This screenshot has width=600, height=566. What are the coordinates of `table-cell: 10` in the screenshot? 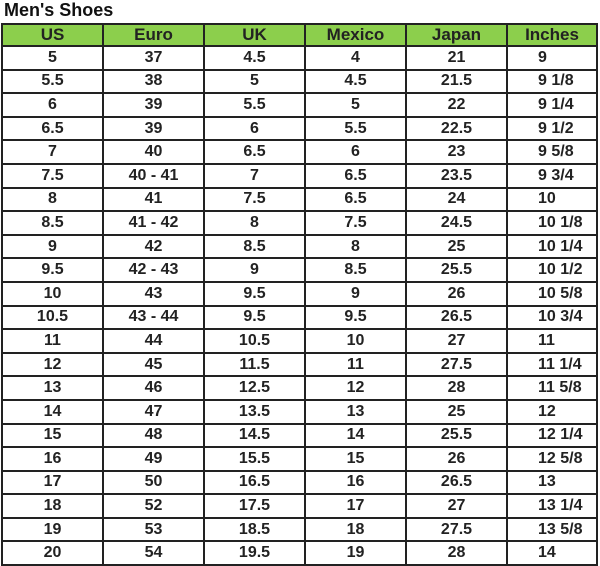 It's located at (52, 293).